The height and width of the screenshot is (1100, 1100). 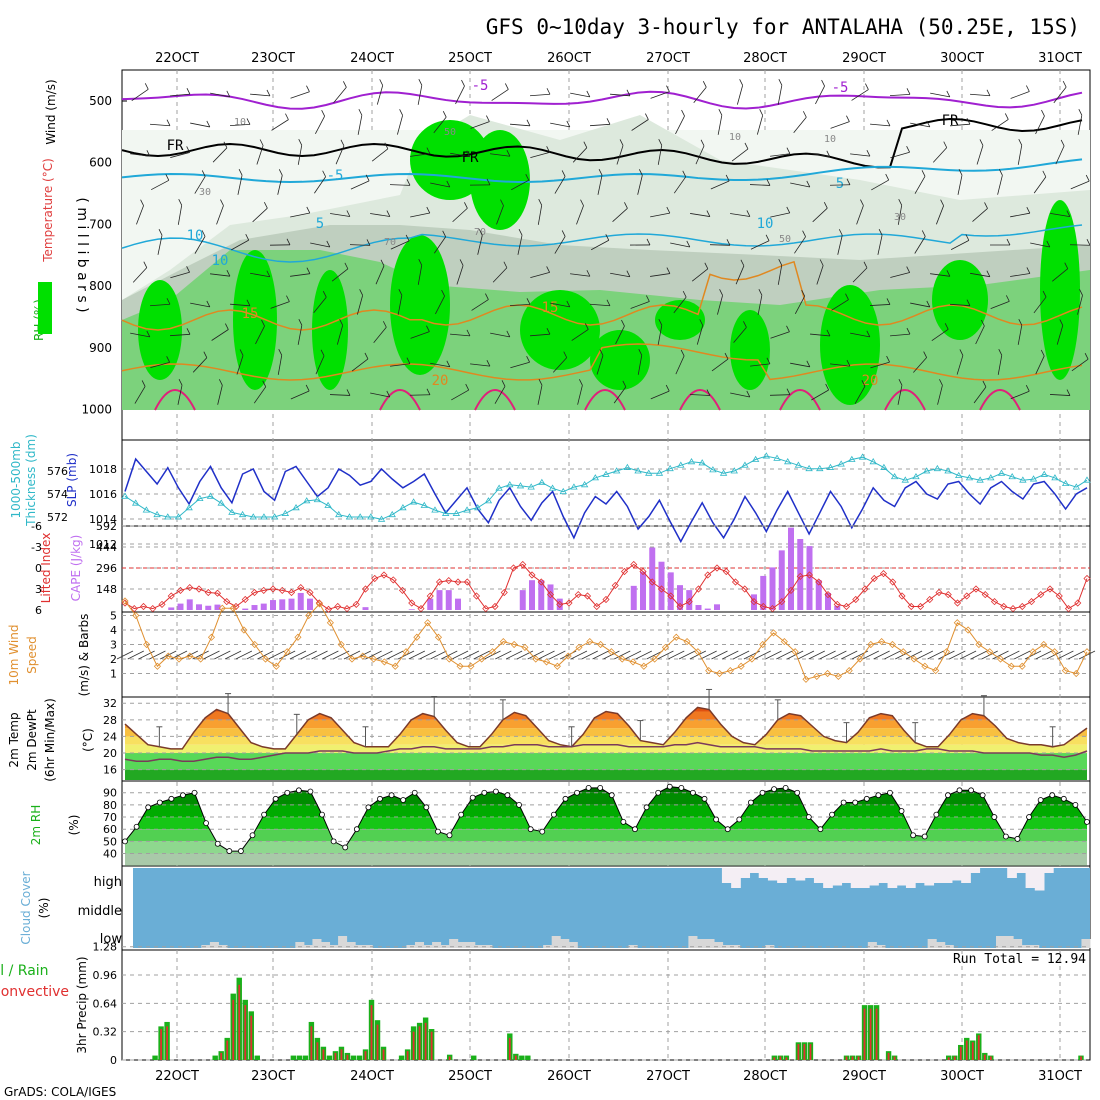 I want to click on upper-ylabel-millibars: ( m i l l i b a r s ), so click(x=82, y=254).